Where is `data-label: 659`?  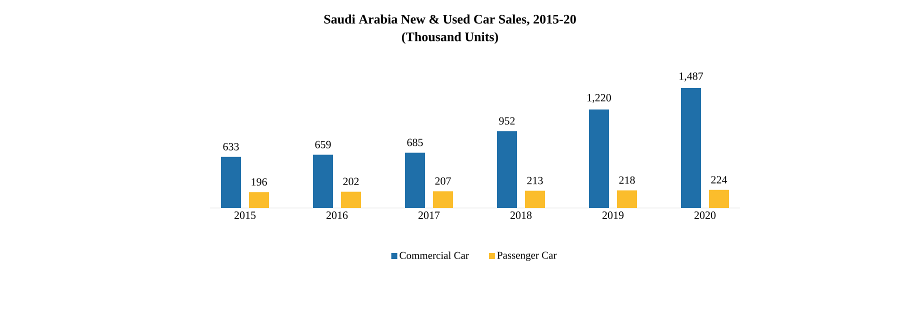
data-label: 659 is located at coordinates (323, 144).